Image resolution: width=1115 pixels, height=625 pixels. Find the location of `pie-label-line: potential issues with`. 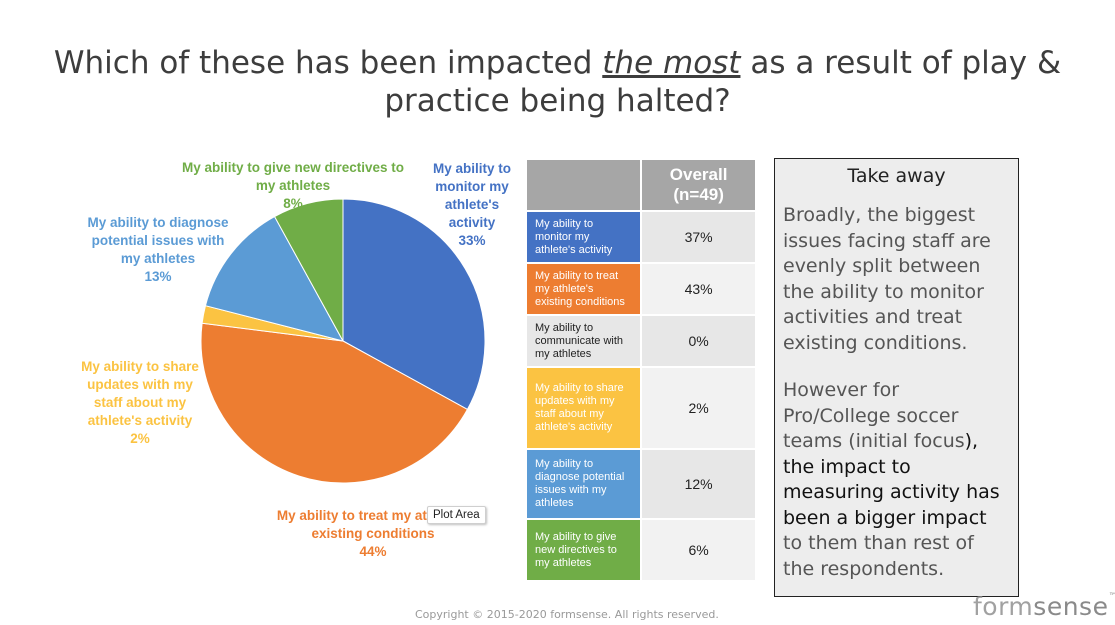

pie-label-line: potential issues with is located at coordinates (158, 240).